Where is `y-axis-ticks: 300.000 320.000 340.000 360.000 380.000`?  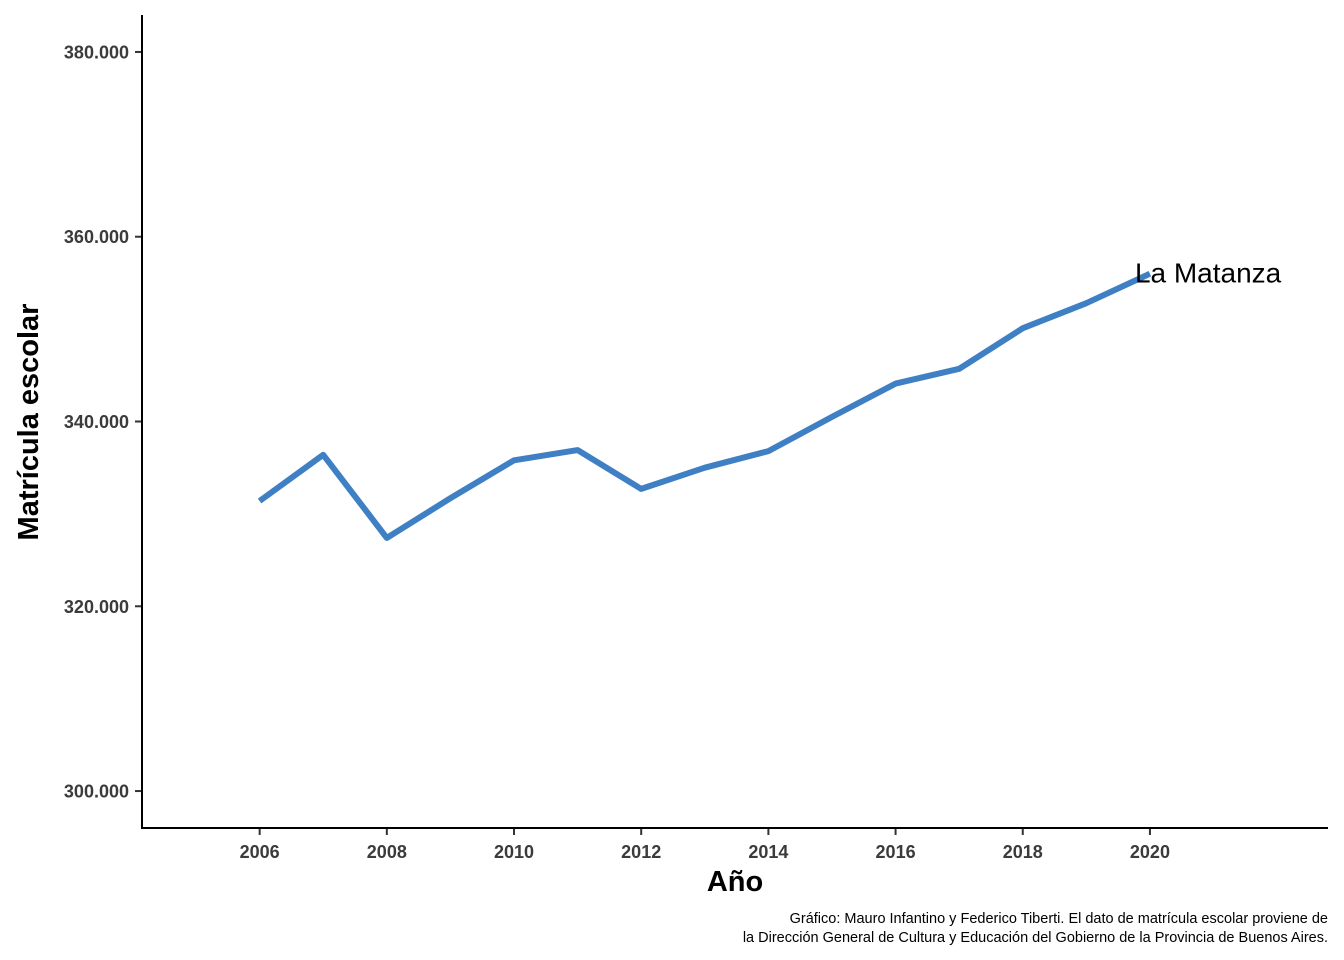
y-axis-ticks: 300.000 320.000 340.000 360.000 380.000 is located at coordinates (103, 422).